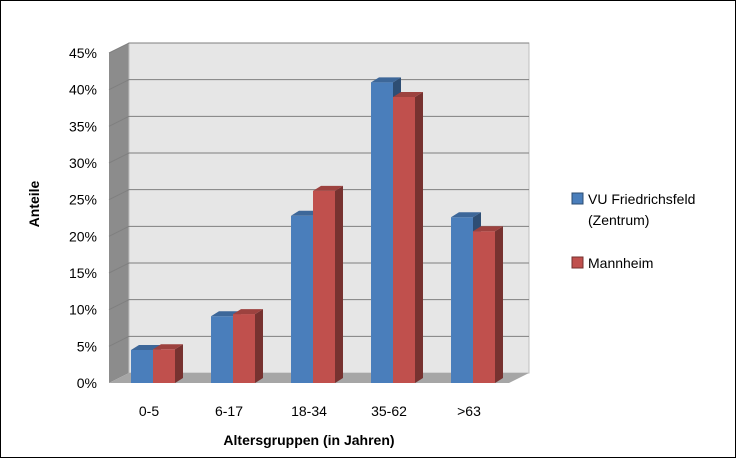 This screenshot has width=736, height=459. Describe the element at coordinates (83, 218) in the screenshot. I see `y-tick-labels: 0% 5% 10% 15% 20% 25% 30% 35% 40% 45%` at that location.